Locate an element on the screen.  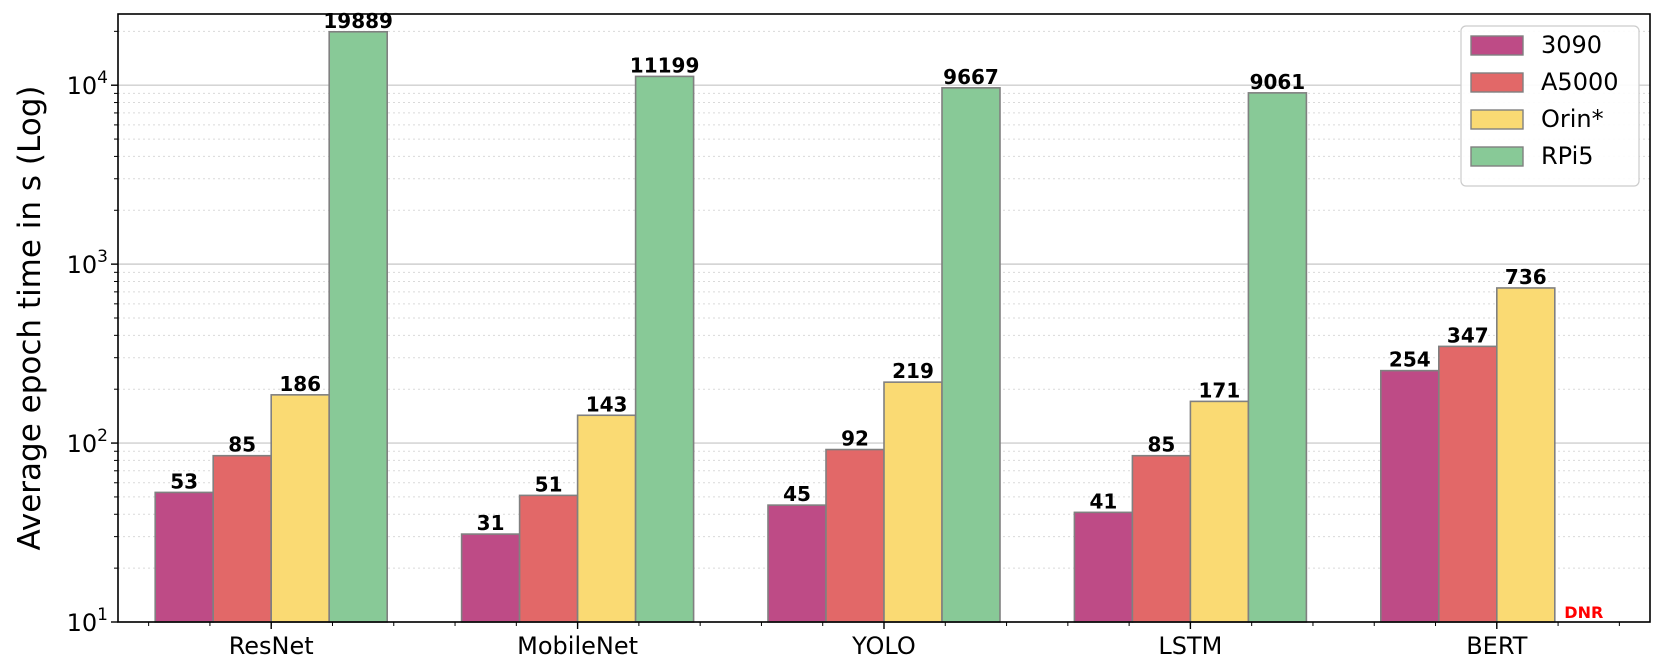
y-tick-label: 10¹ is located at coordinates (87, 621).